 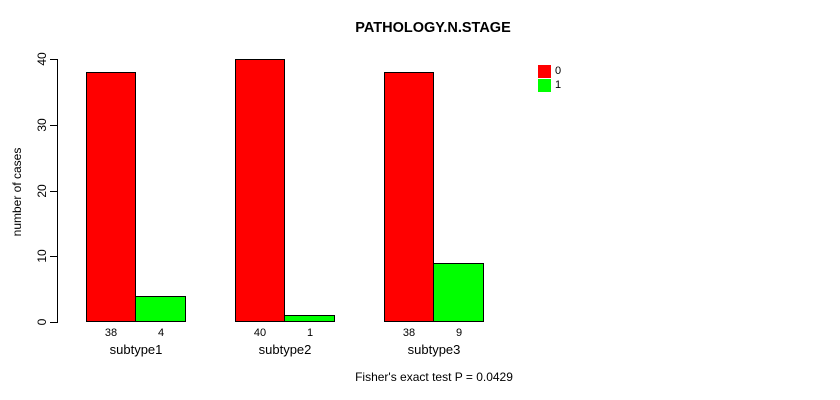 I want to click on y-tick-label: 0, so click(x=42, y=322).